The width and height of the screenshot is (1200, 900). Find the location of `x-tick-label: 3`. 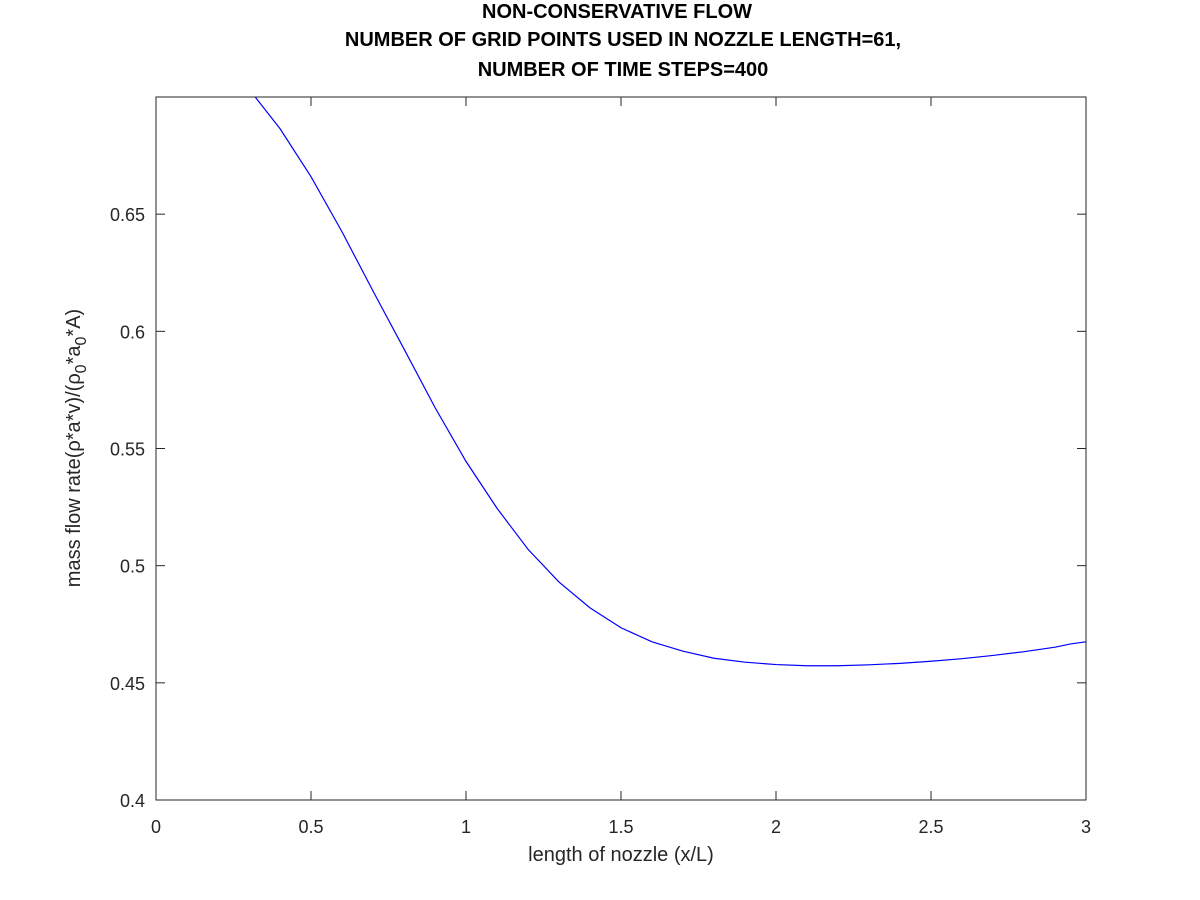

x-tick-label: 3 is located at coordinates (1086, 827).